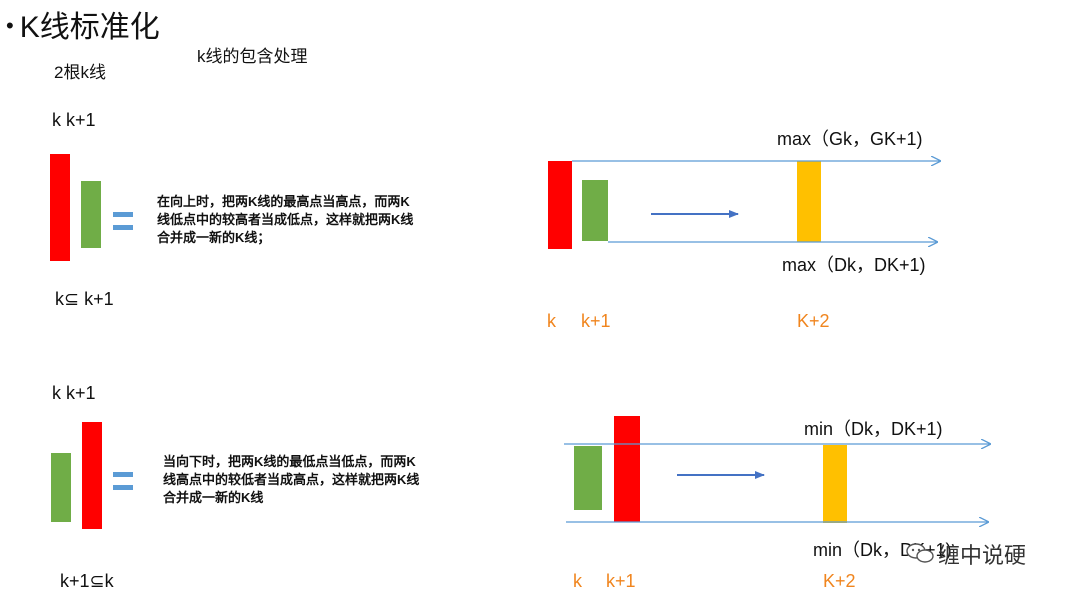  What do you see at coordinates (92, 475) in the screenshot?
I see `down-candle-k1` at bounding box center [92, 475].